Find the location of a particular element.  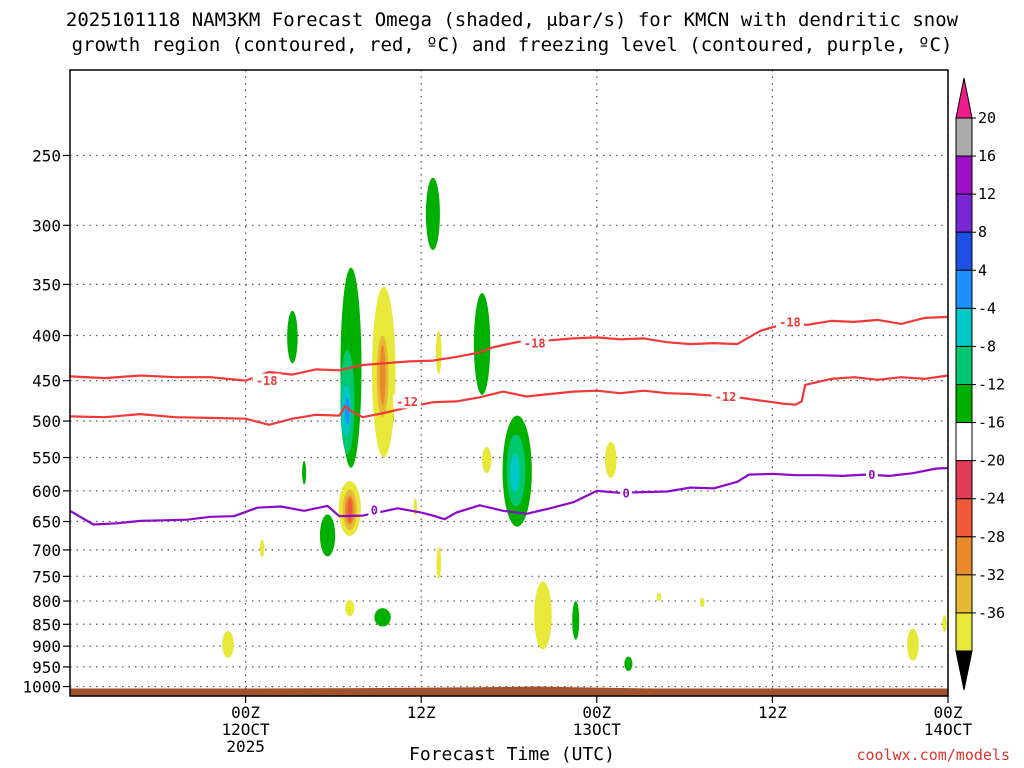

colorbar-label: 8 is located at coordinates (982, 232).